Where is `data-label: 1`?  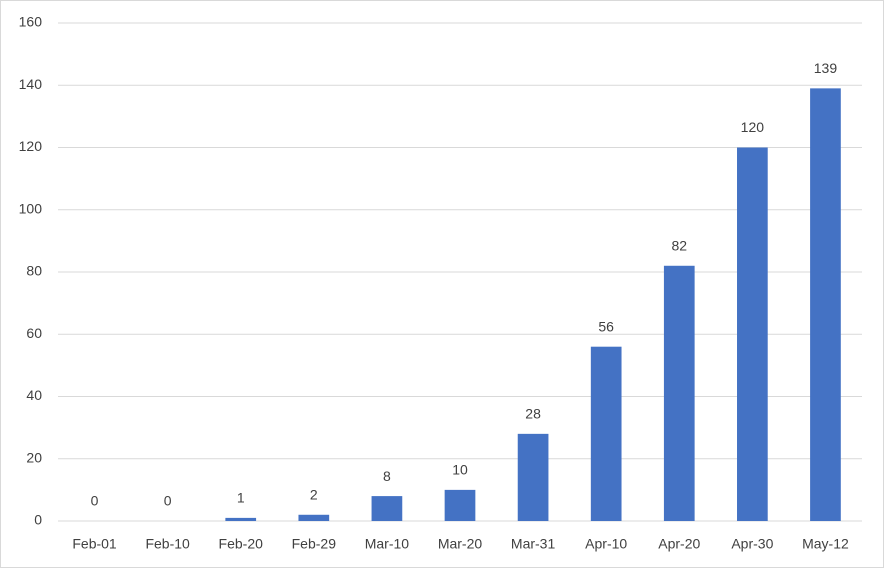
data-label: 1 is located at coordinates (241, 498).